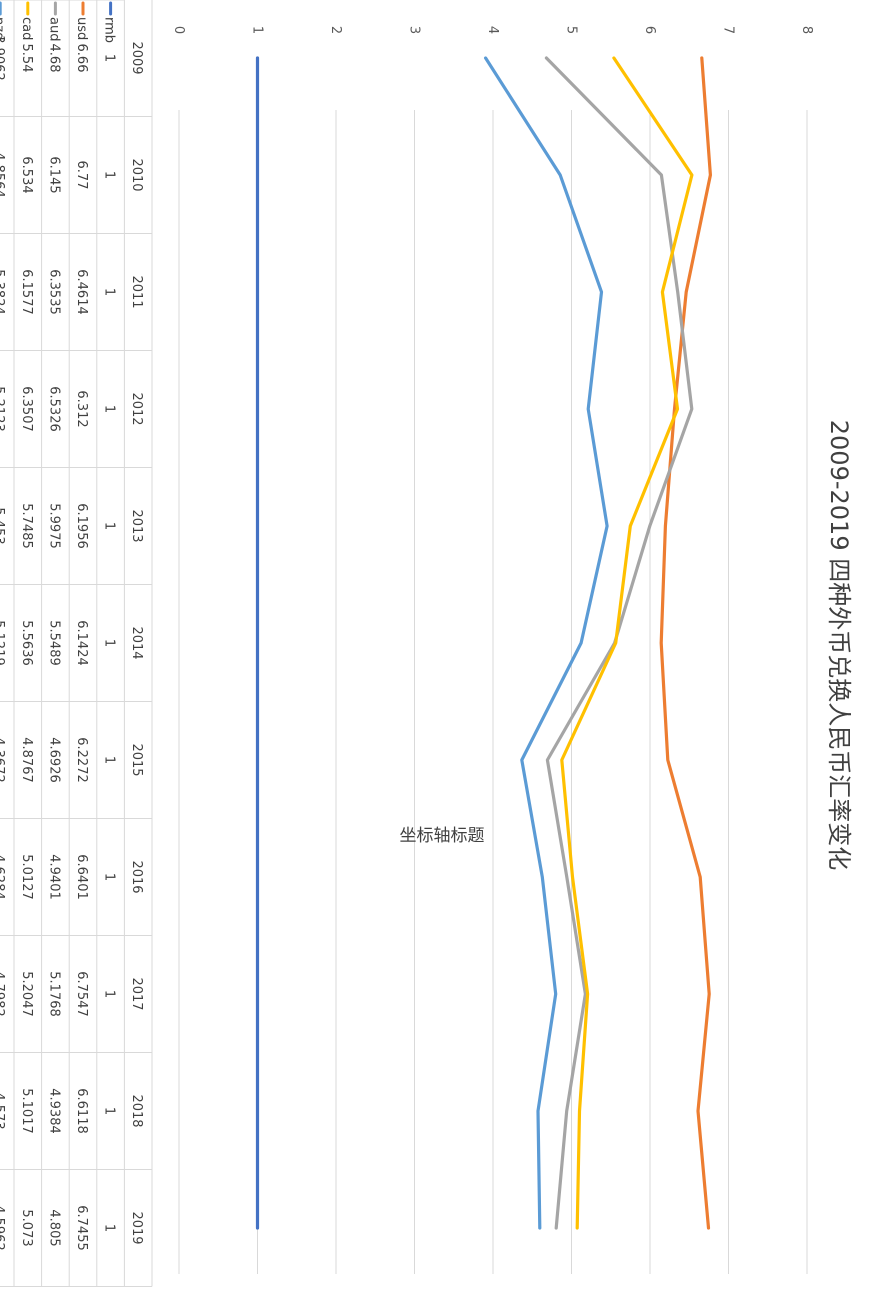 The width and height of the screenshot is (882, 1290). What do you see at coordinates (26, 409) in the screenshot?
I see `table-cell-cad: 6.3507` at bounding box center [26, 409].